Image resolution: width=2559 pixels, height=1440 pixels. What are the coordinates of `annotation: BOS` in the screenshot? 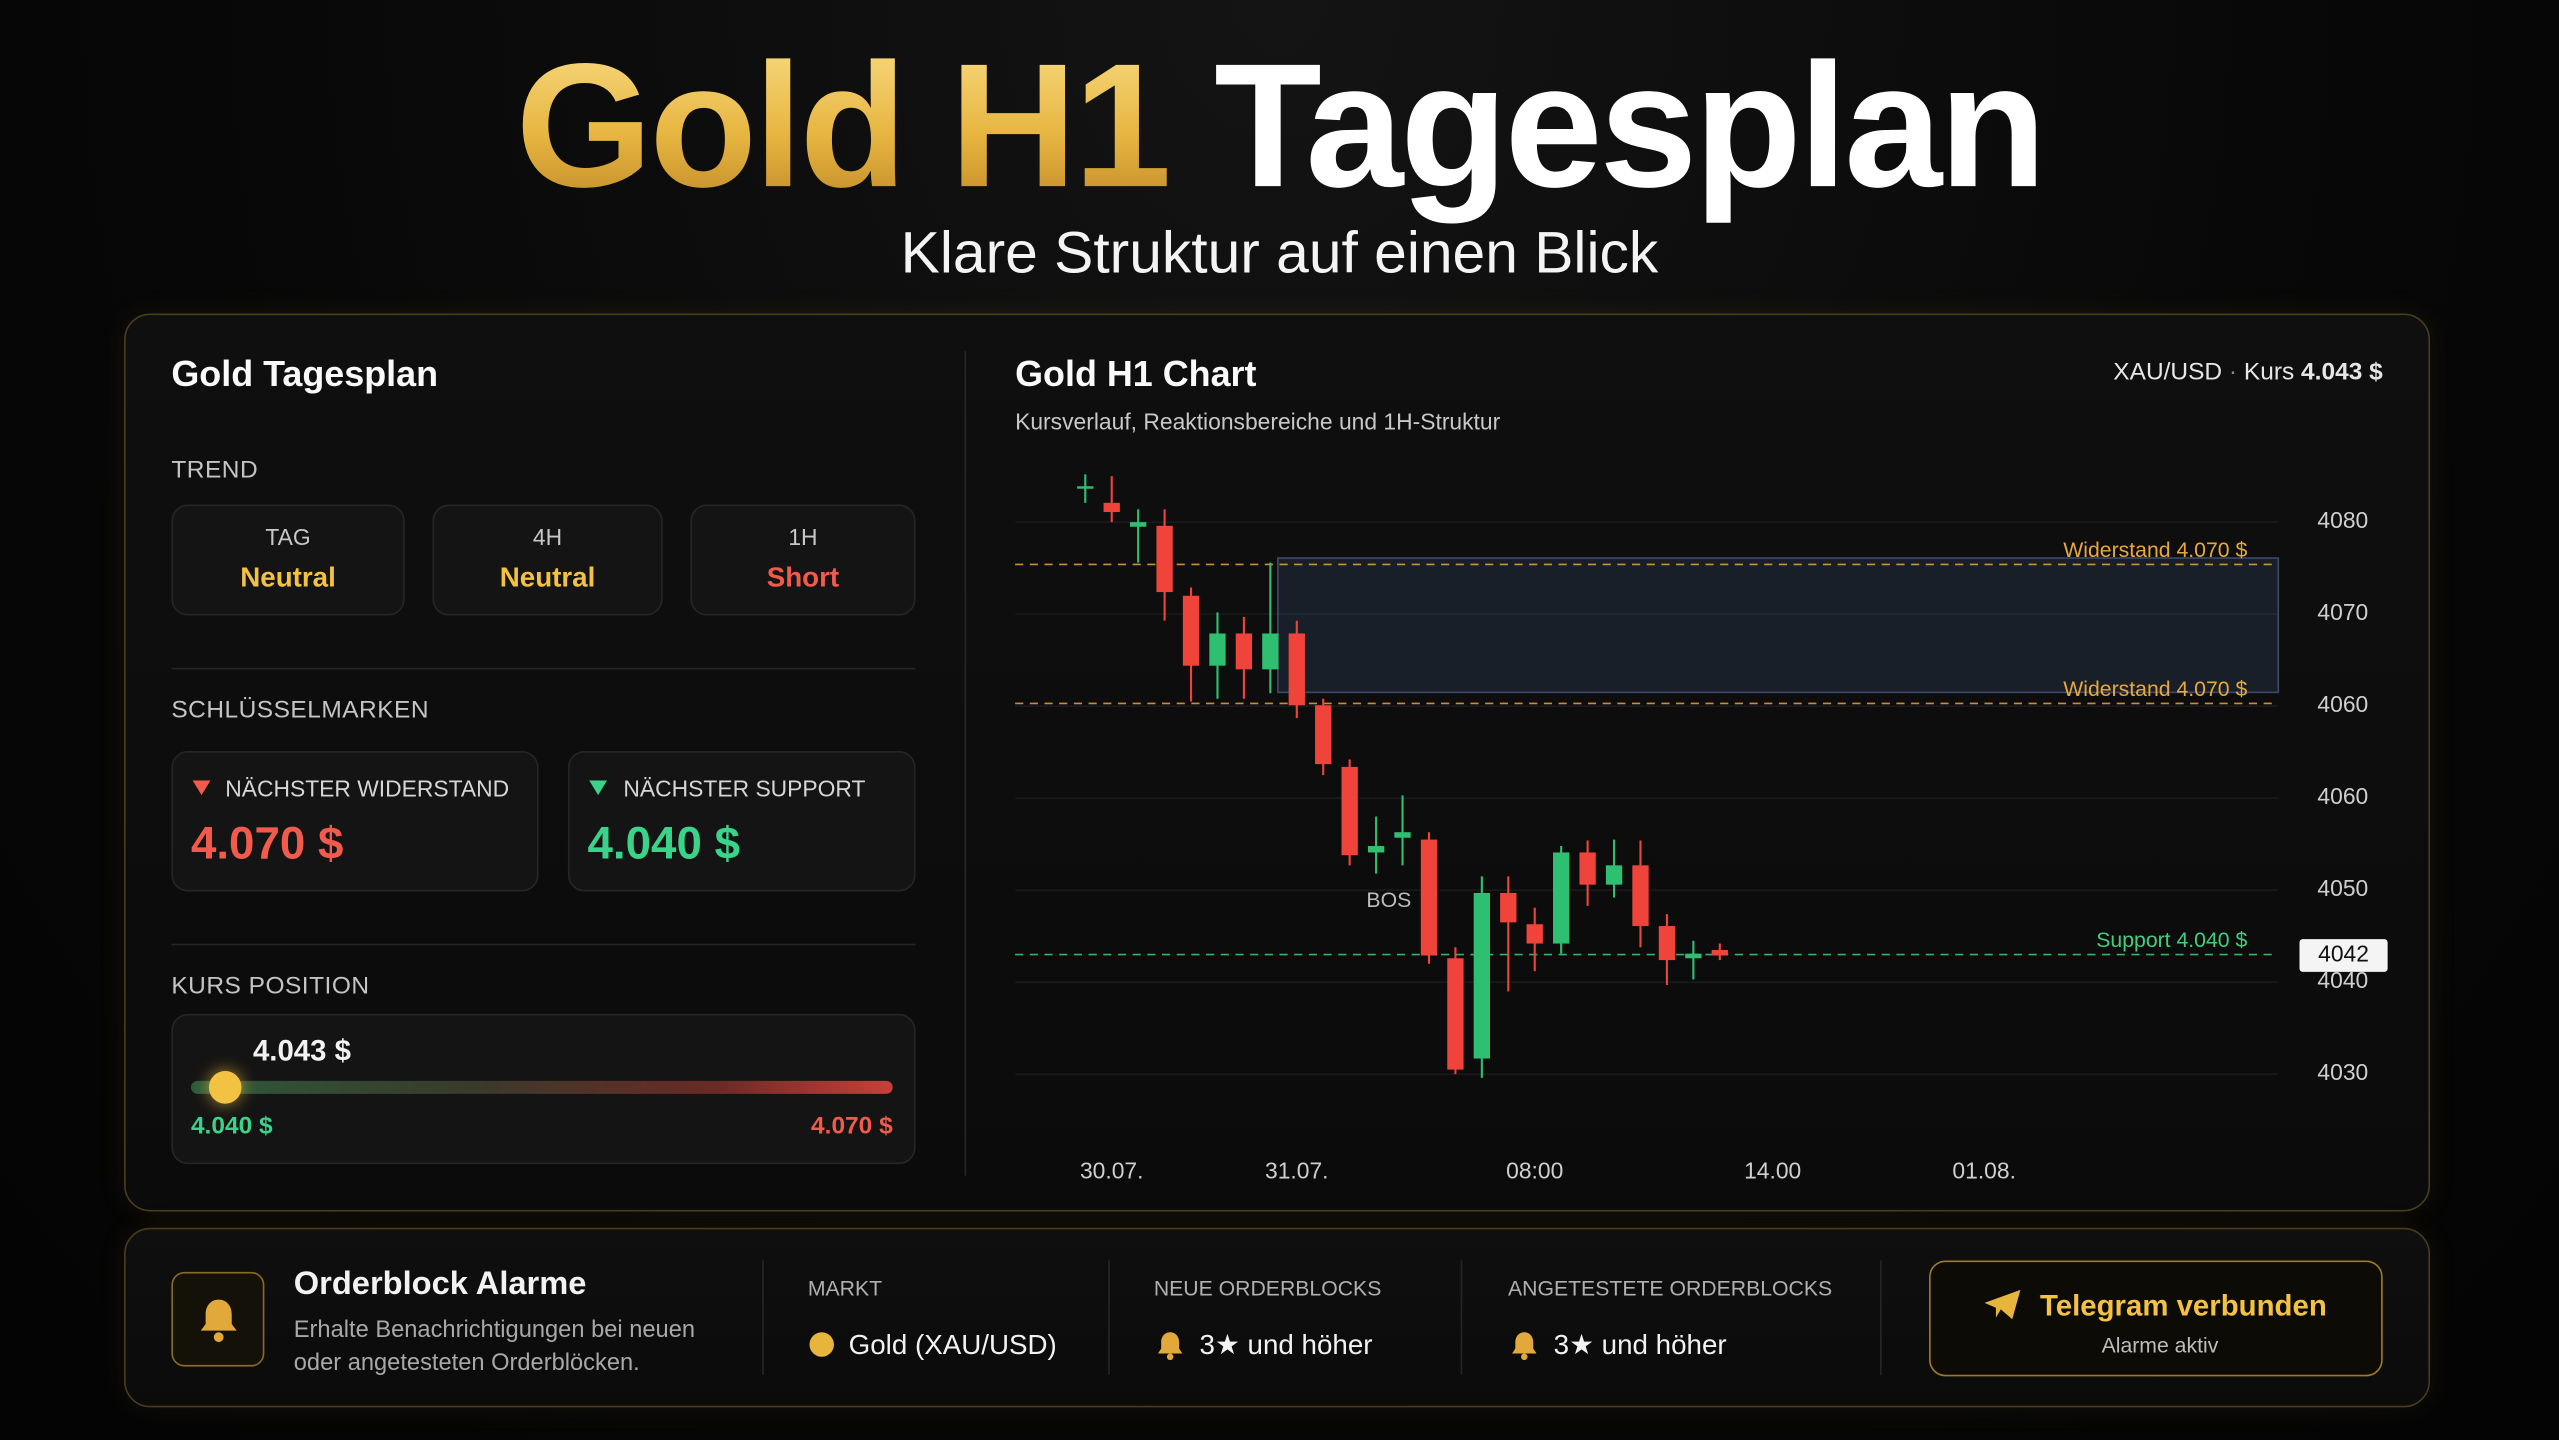 It's located at (1388, 900).